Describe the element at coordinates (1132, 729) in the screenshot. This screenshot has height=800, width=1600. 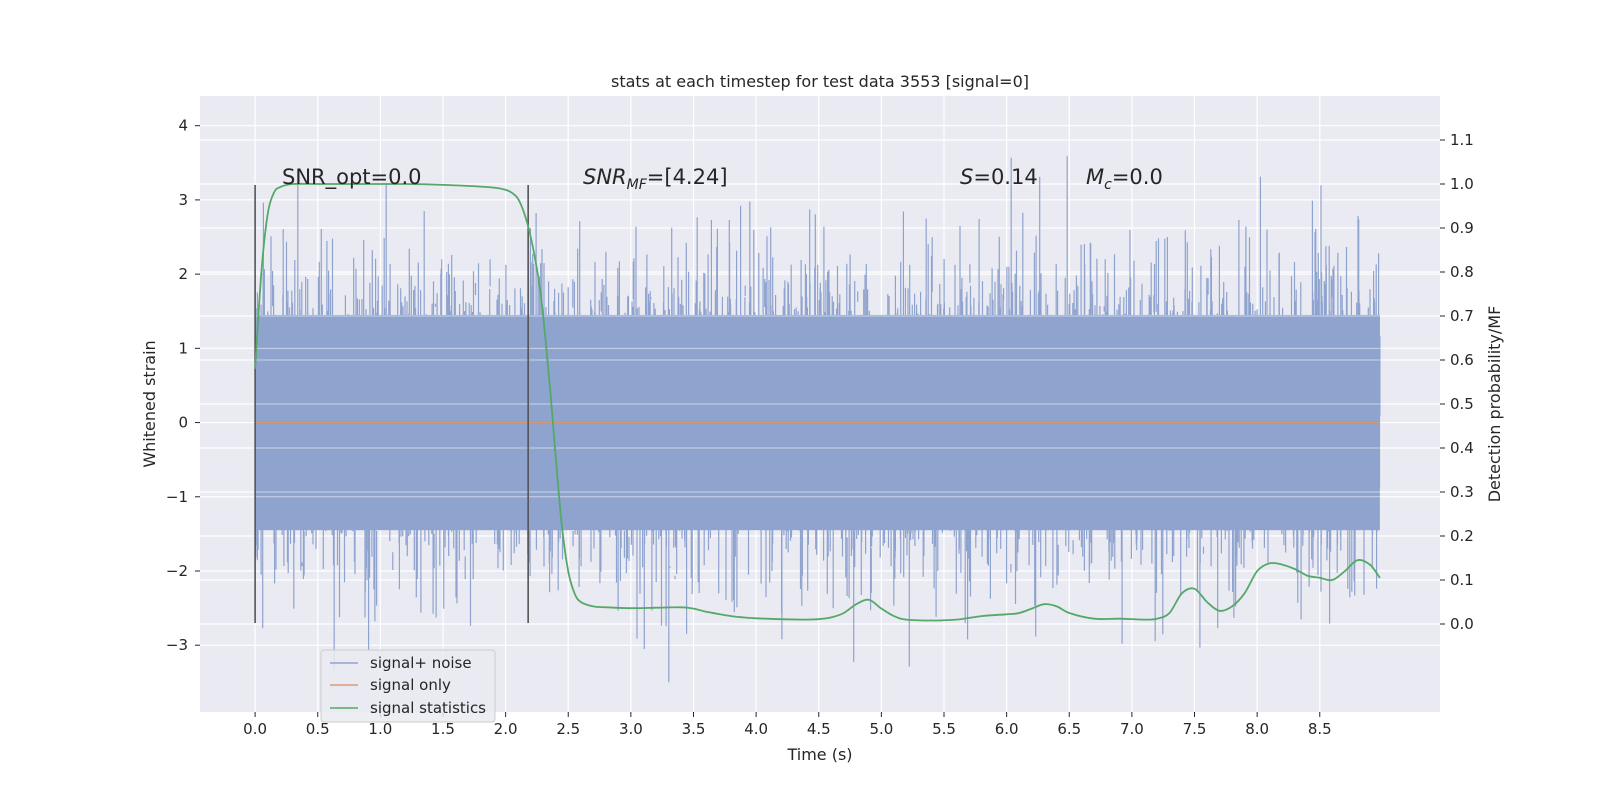
I see `x-tick-label: 7.0` at that location.